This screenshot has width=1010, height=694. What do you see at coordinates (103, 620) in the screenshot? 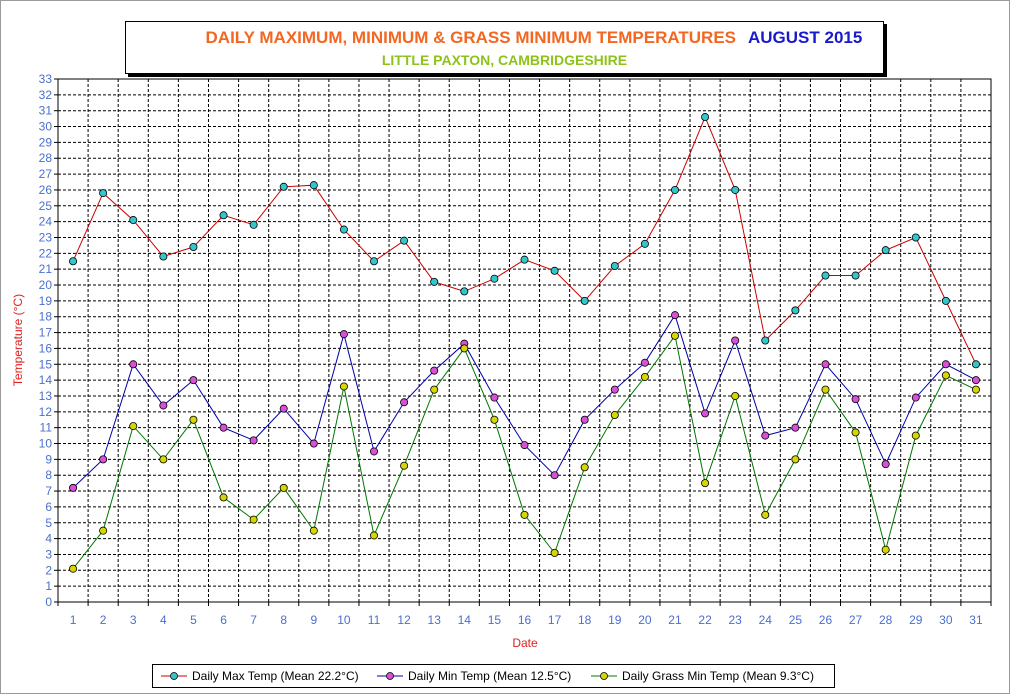
I see `x-tick-label: 2` at bounding box center [103, 620].